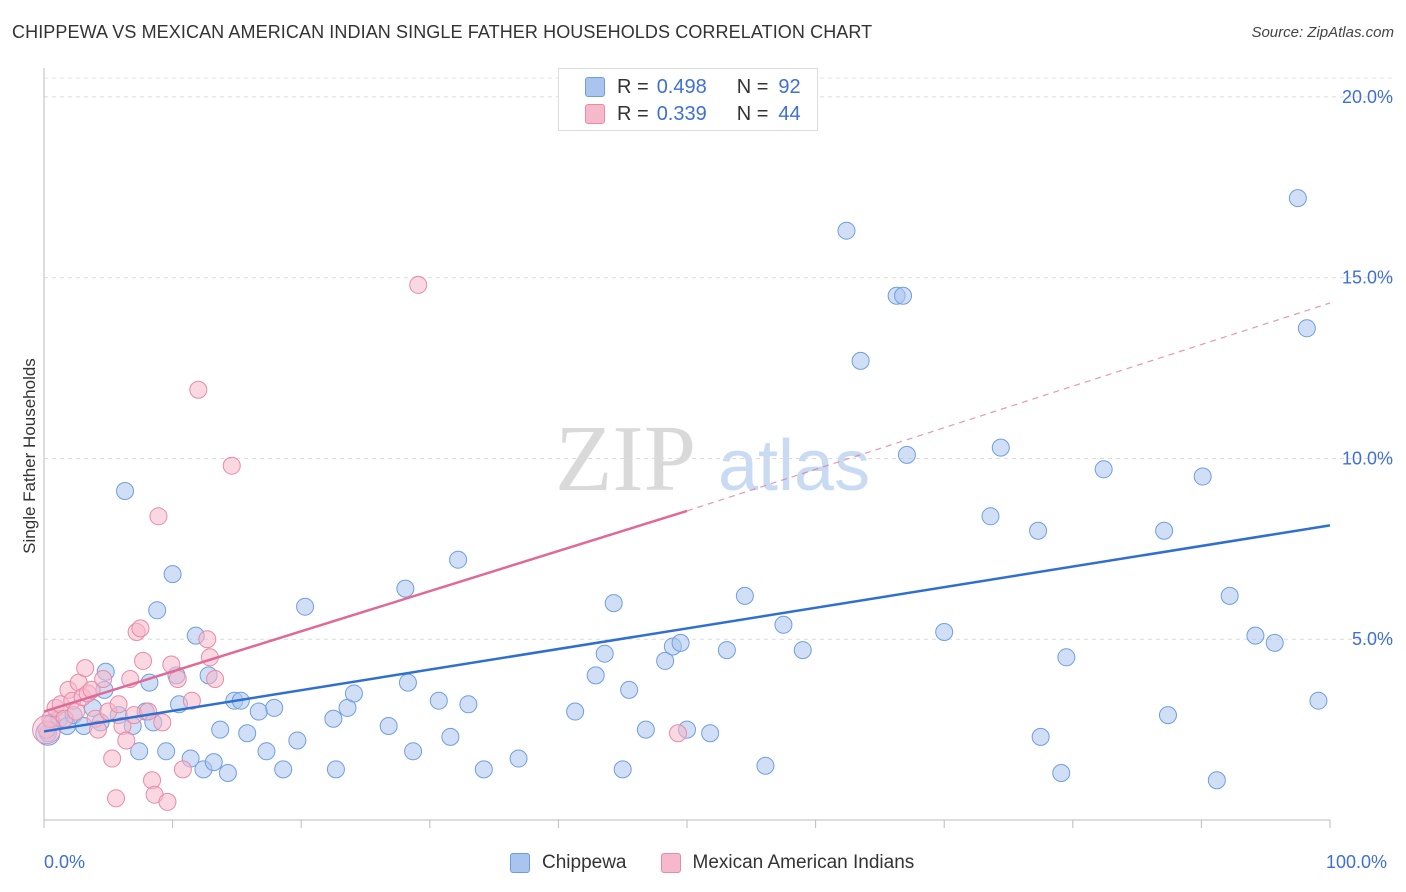 This screenshot has width=1406, height=892. I want to click on series-legend: Chippewa Mexican American Indians, so click(729, 863).